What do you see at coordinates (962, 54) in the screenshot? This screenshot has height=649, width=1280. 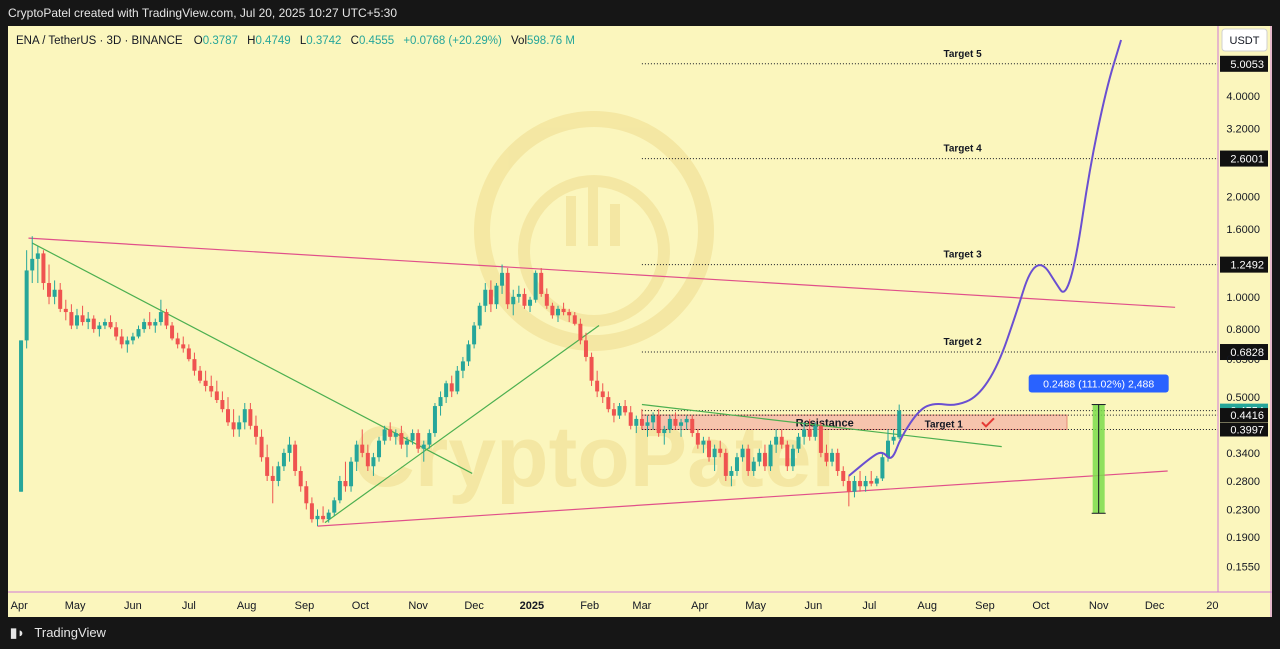 I see `target-label: Target 5` at bounding box center [962, 54].